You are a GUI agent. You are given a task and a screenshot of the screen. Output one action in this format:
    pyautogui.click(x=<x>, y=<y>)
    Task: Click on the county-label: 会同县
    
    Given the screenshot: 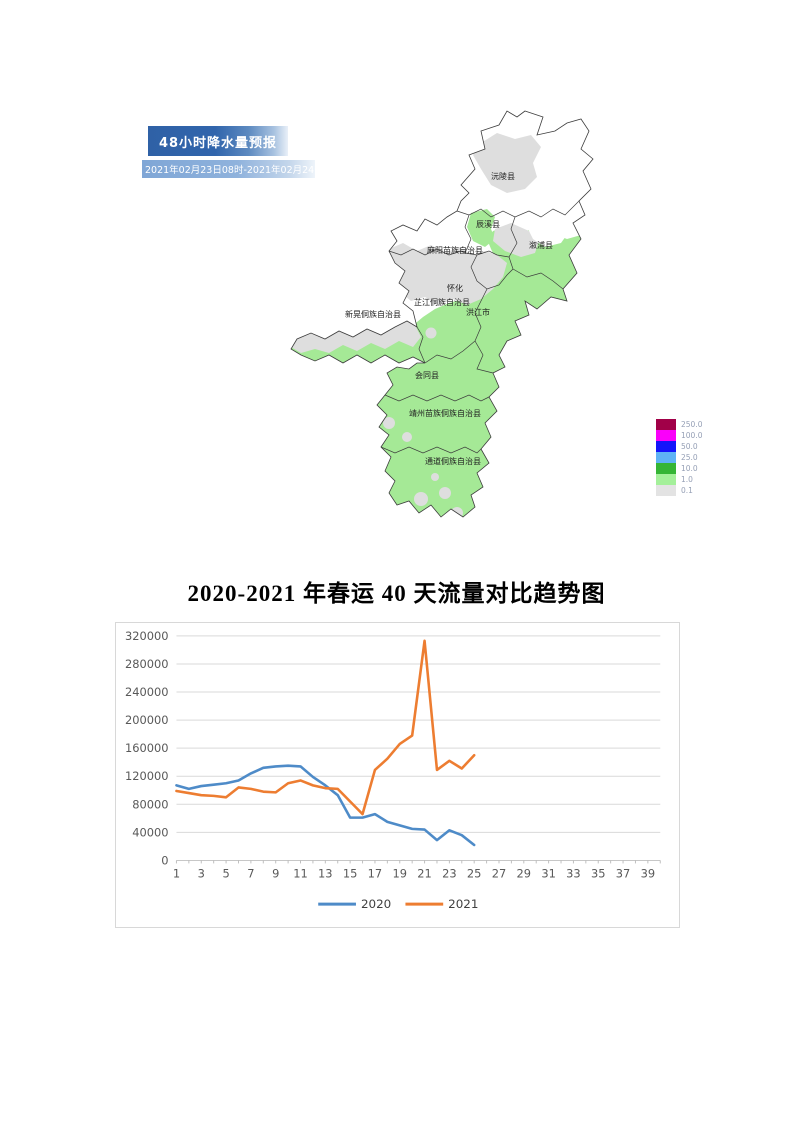 What is the action you would take?
    pyautogui.click(x=427, y=375)
    